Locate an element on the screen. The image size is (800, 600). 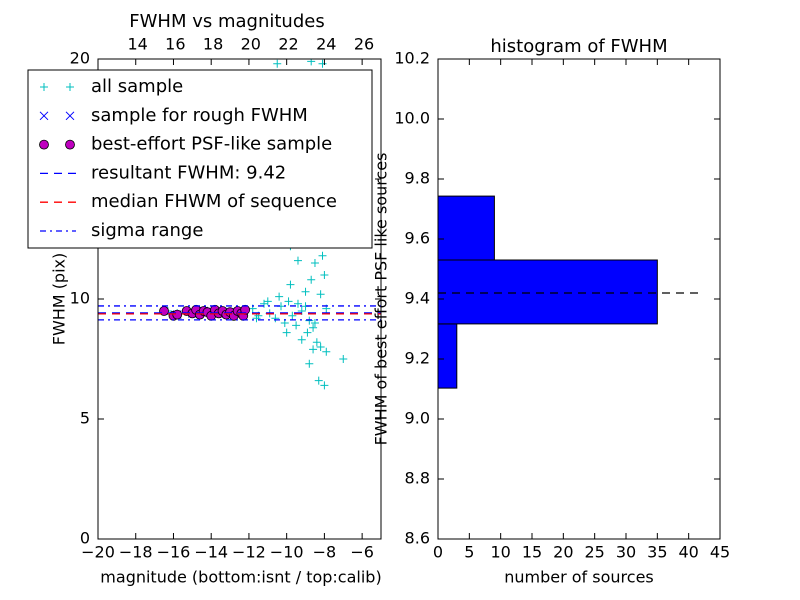
y-tick-label: 10.2 is located at coordinates (412, 58).